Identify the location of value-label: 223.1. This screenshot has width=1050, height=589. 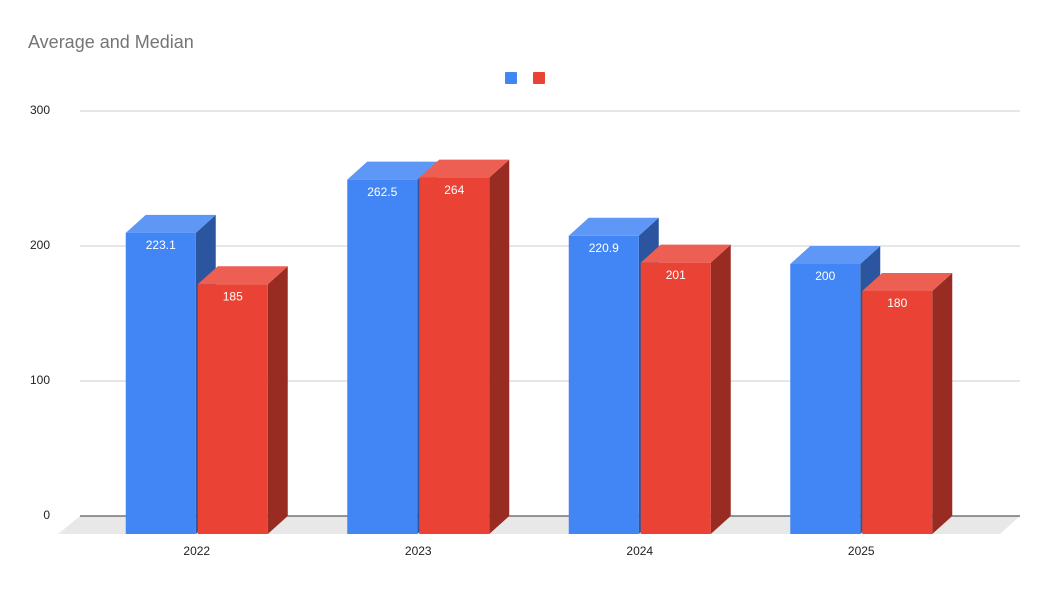
(161, 245).